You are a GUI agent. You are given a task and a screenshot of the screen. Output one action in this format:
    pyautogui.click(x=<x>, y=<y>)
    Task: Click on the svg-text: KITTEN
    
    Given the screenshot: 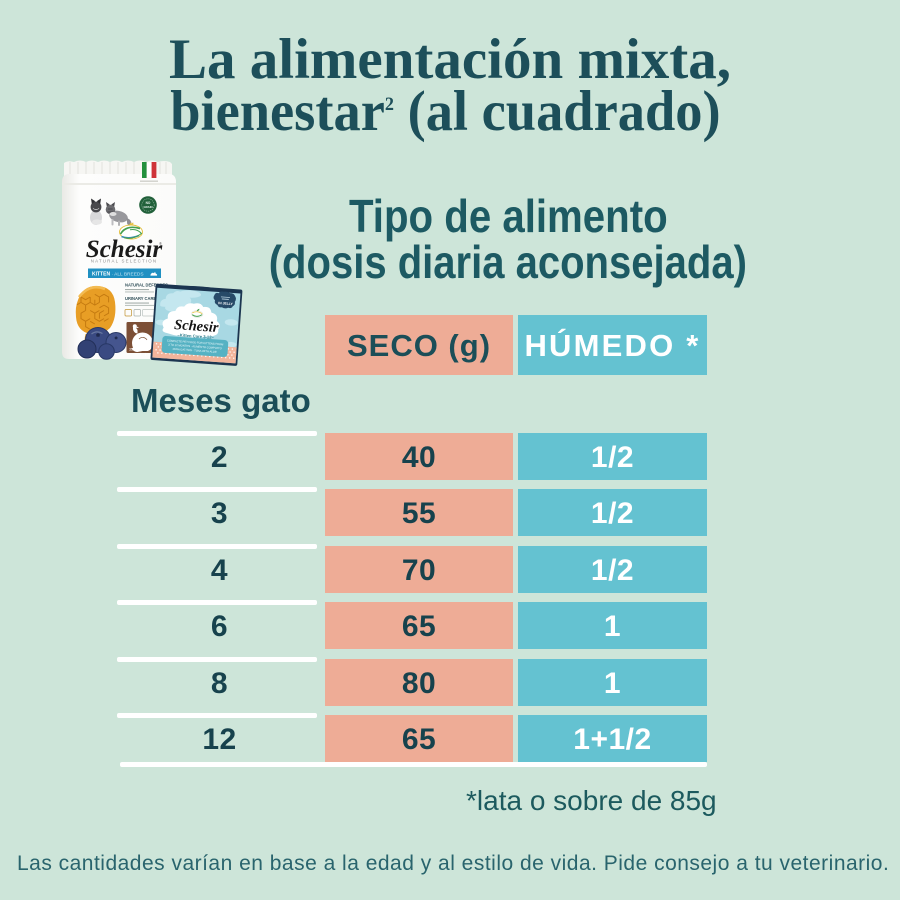 What is the action you would take?
    pyautogui.click(x=101, y=274)
    